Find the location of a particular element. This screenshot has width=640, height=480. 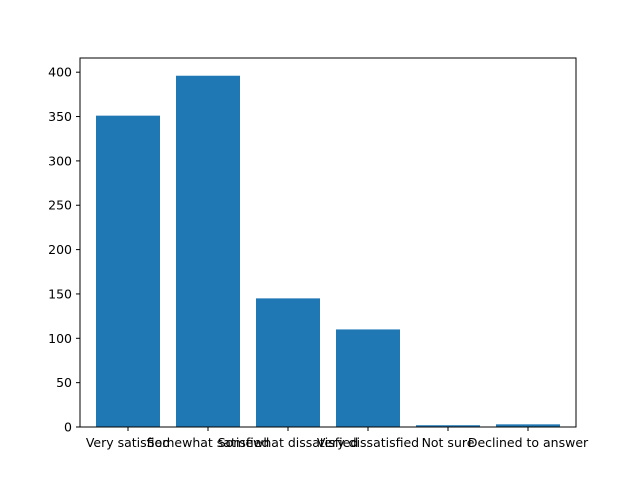

y-tick-label: 300 is located at coordinates (60, 160).